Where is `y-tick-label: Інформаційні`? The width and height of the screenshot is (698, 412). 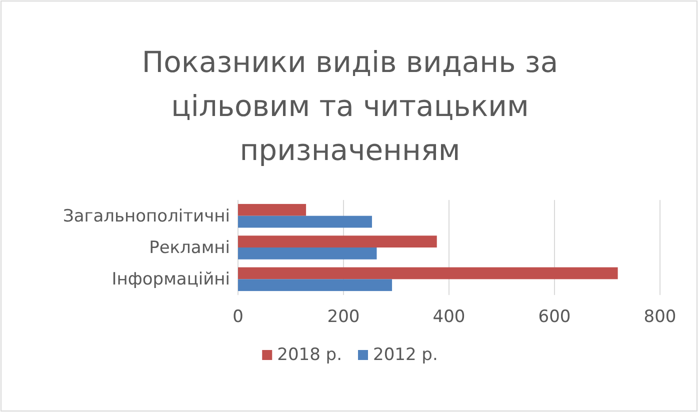 y-tick-label: Інформаційні is located at coordinates (171, 280).